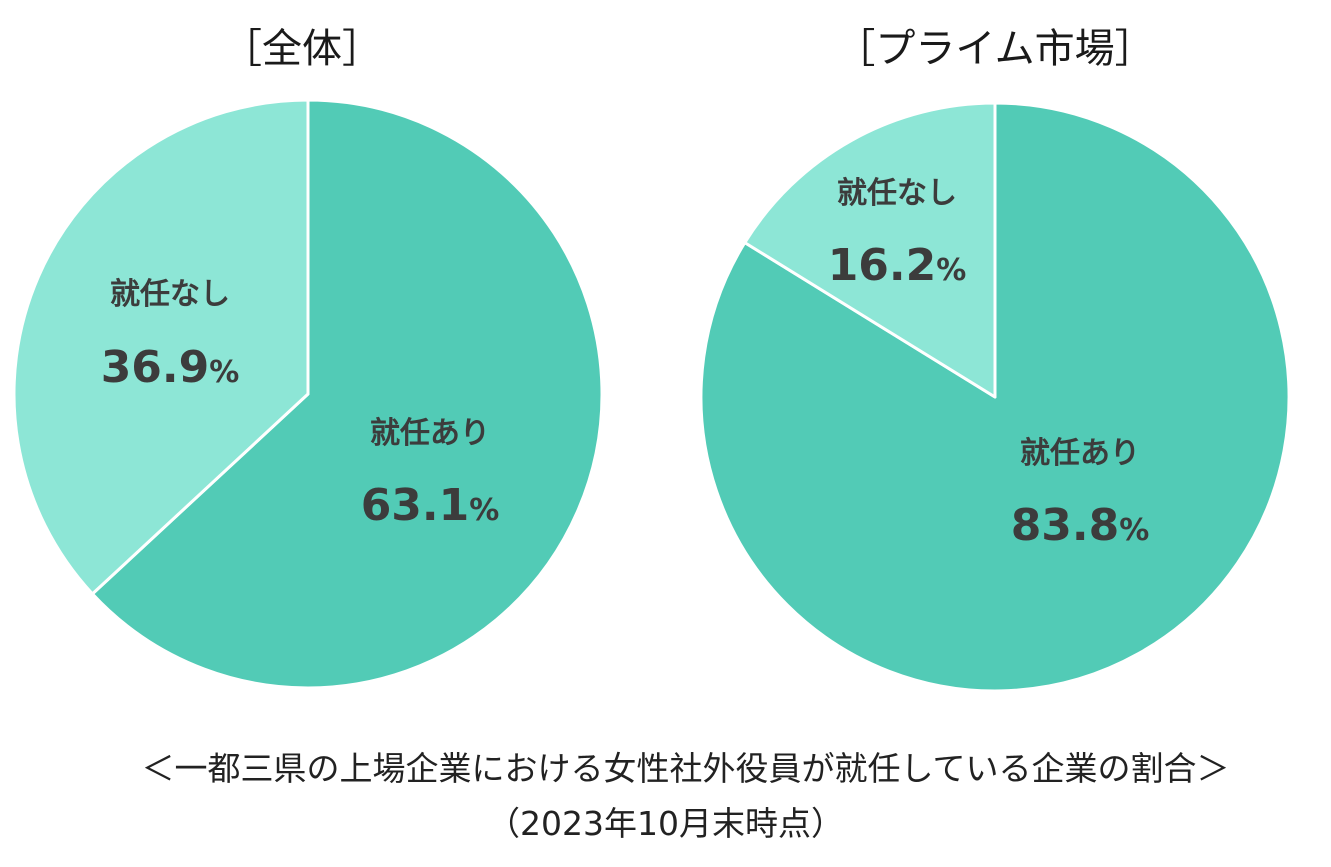  Describe the element at coordinates (302, 49) in the screenshot. I see `chart-title-overall: ［全体］` at that location.